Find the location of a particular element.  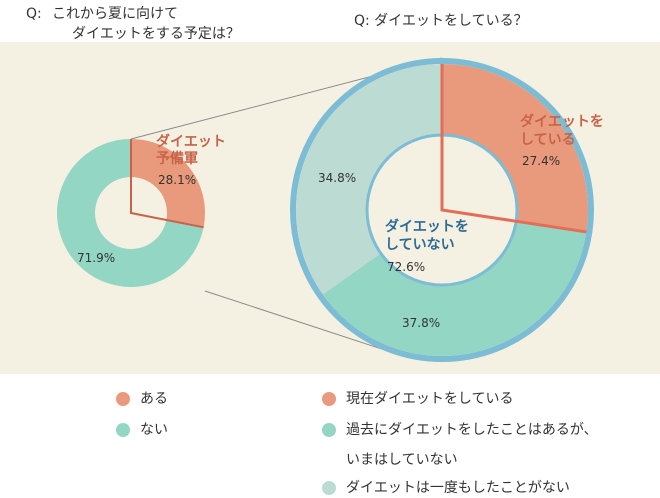

small-slice-yes-label-line-1: ダイエット is located at coordinates (191, 141).